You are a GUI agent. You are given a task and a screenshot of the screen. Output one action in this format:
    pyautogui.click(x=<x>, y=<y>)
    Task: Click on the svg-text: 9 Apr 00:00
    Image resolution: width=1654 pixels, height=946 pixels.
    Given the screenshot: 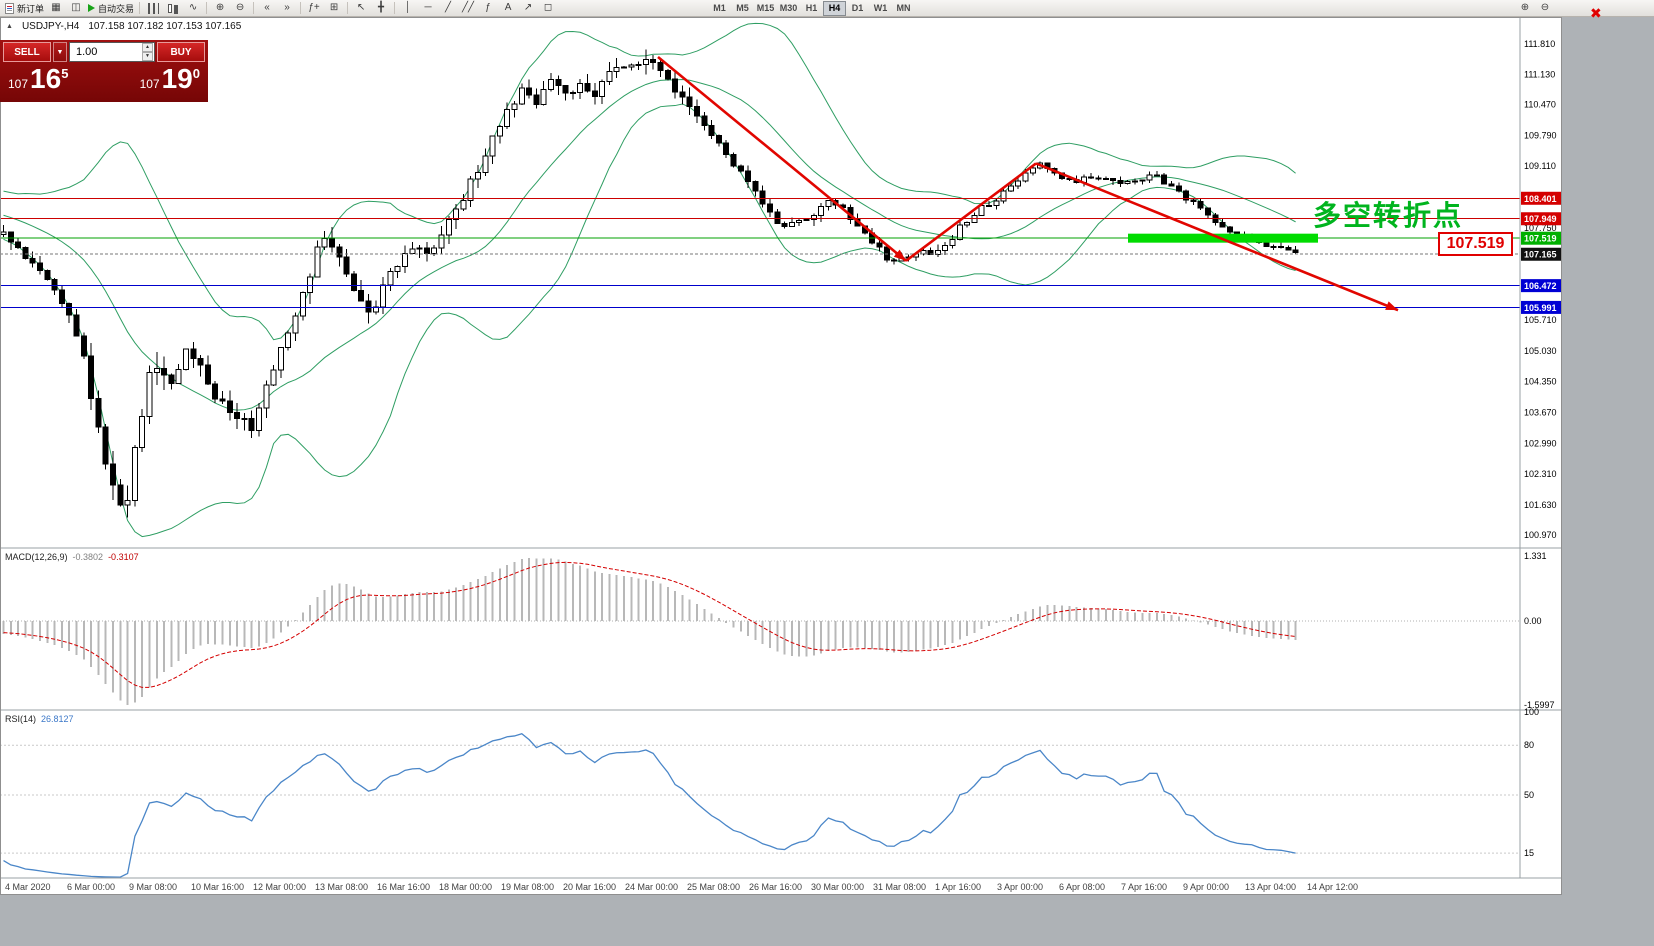 What is the action you would take?
    pyautogui.click(x=1206, y=887)
    